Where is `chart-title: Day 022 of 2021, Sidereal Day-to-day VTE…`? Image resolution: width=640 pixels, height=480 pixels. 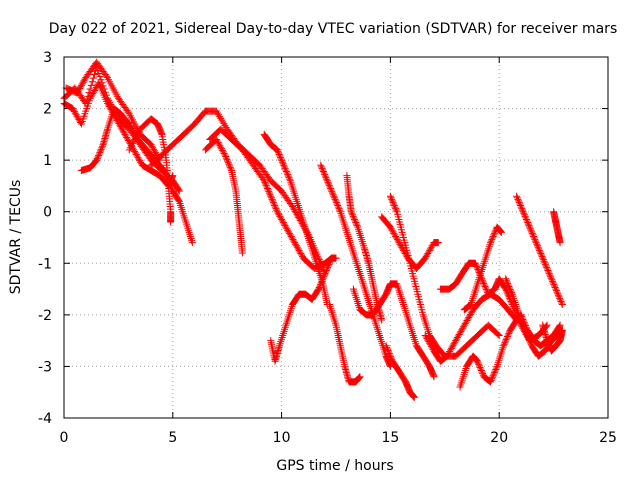 chart-title: Day 022 of 2021, Sidereal Day-to-day VTE… is located at coordinates (333, 29).